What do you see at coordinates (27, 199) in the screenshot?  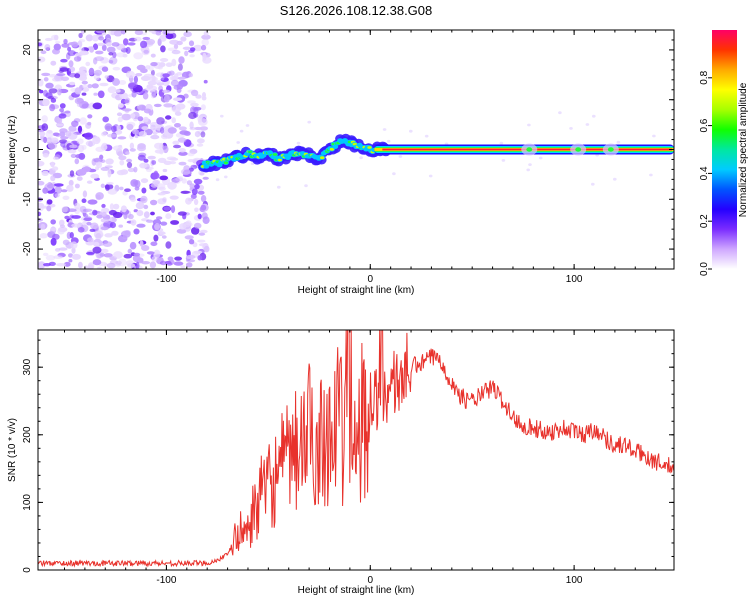 I see `y-tick-label: -10` at bounding box center [27, 199].